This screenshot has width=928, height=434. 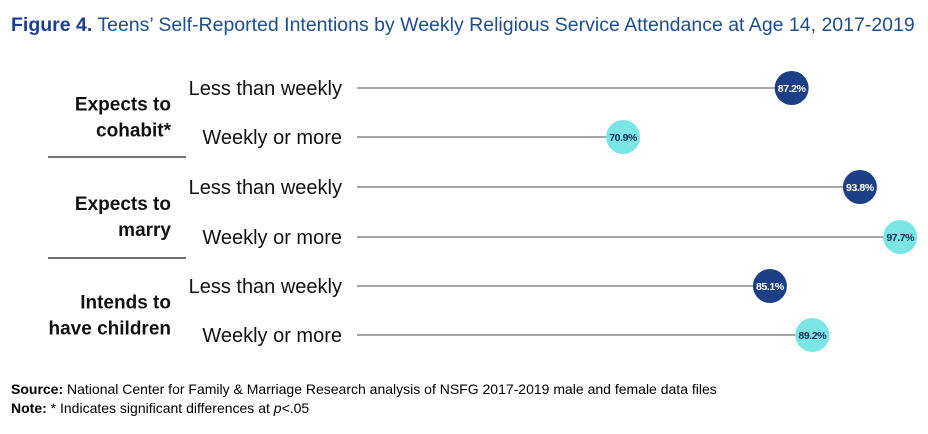 I want to click on data-label: 93.8%, so click(x=860, y=188).